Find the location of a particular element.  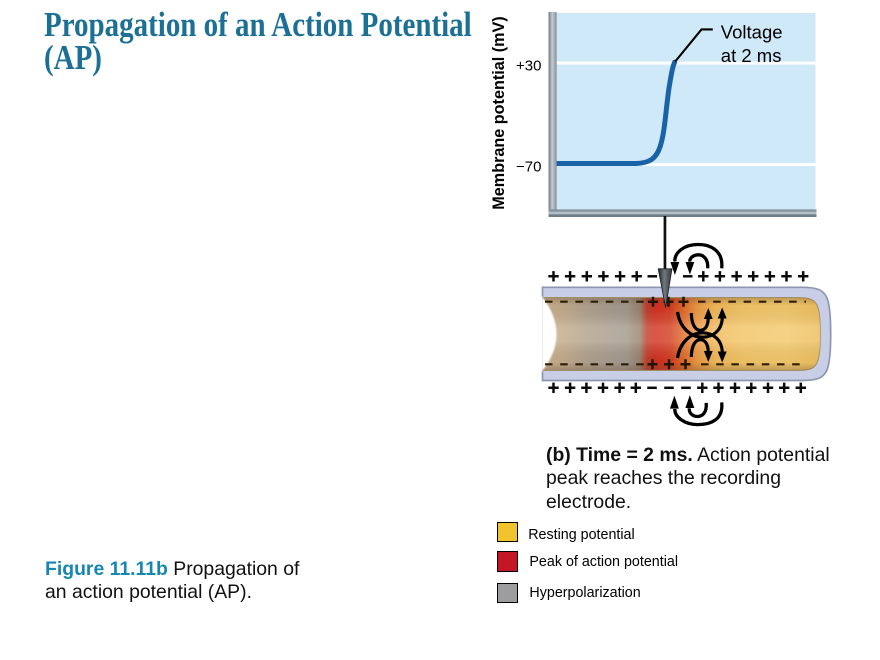

svg-text: −70 is located at coordinates (528, 166).